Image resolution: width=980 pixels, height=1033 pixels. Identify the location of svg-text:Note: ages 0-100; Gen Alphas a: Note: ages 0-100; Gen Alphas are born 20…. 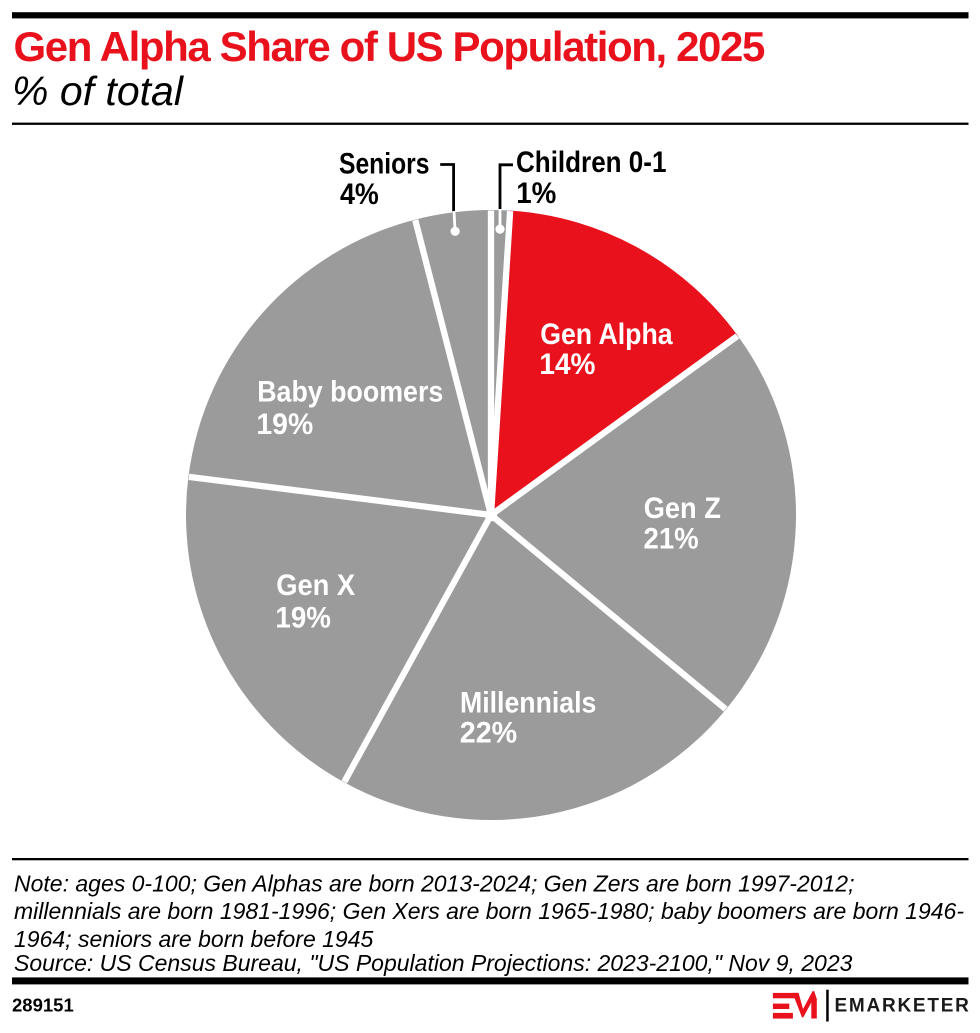
(434, 884).